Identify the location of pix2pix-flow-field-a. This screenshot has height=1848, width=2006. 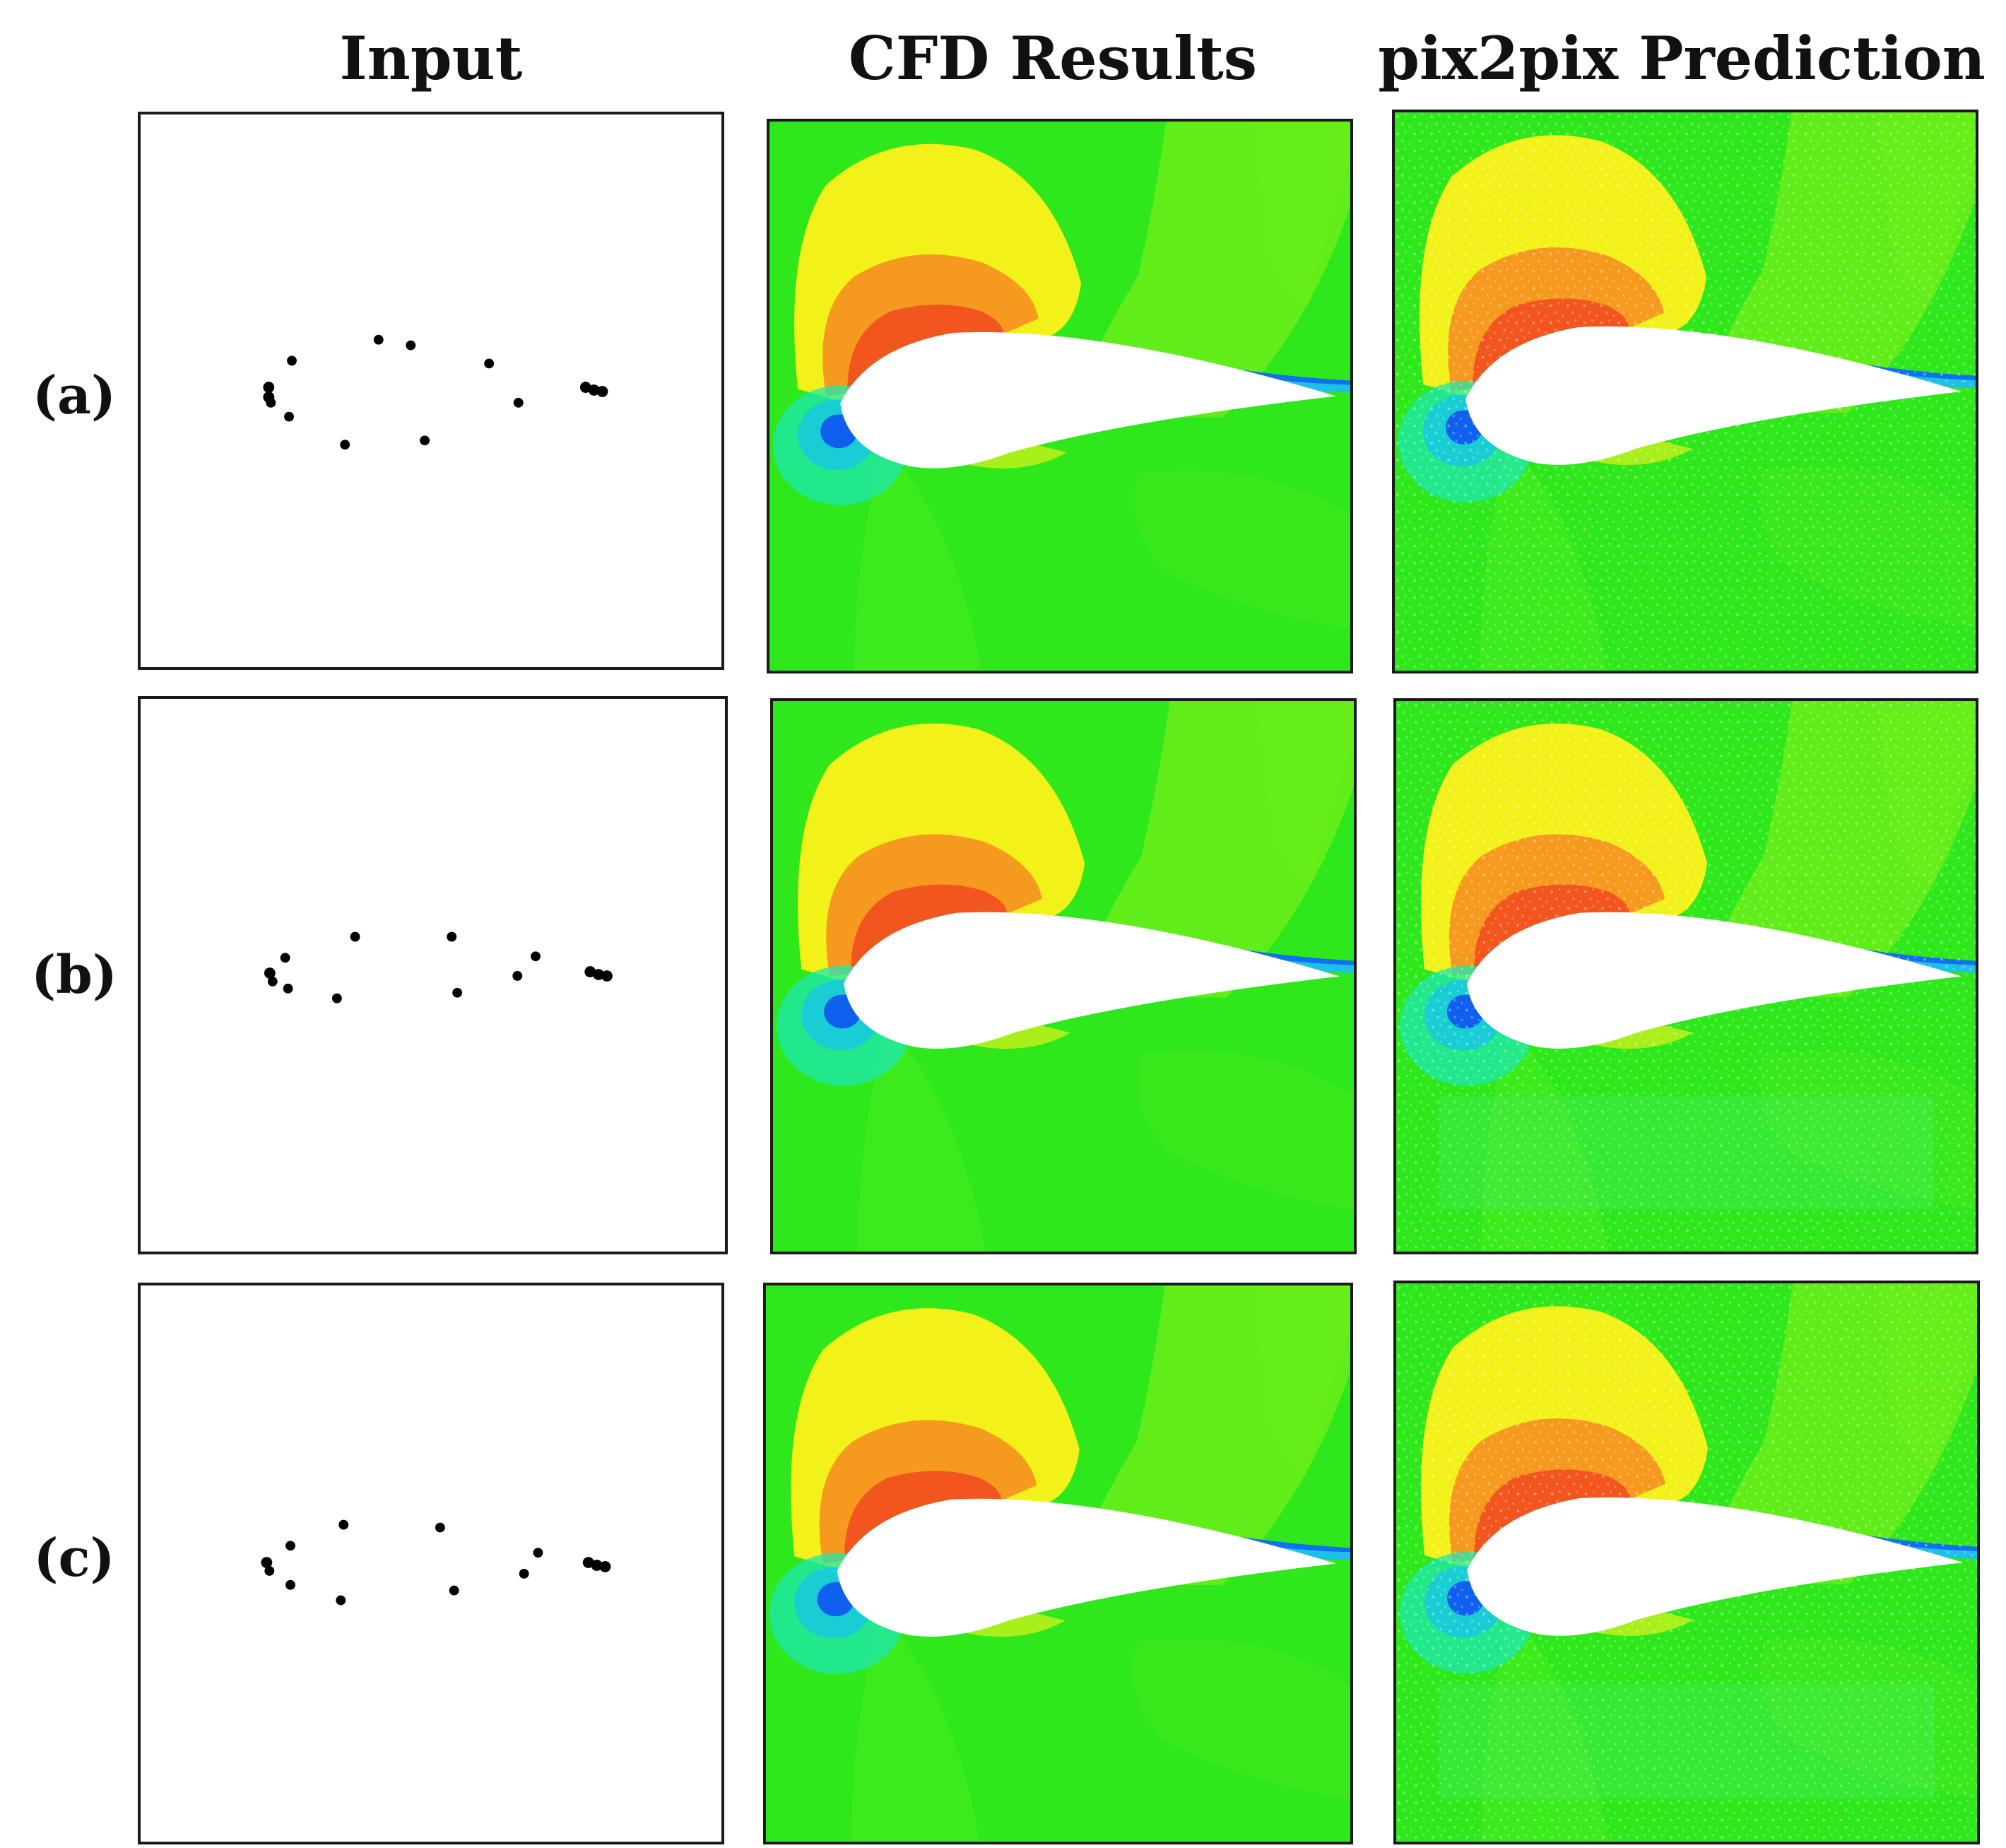
(1685, 392).